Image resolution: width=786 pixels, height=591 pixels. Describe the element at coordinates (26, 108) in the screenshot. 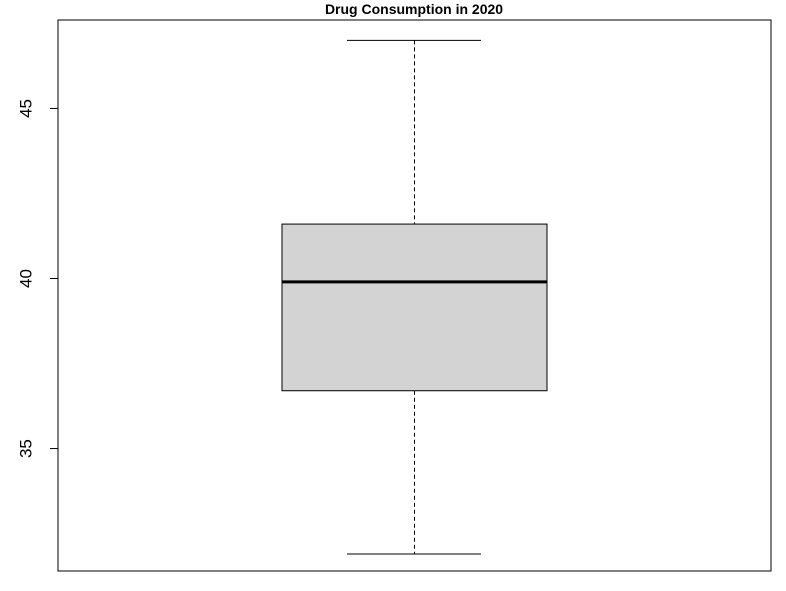

I see `y-tick-label: 45` at that location.